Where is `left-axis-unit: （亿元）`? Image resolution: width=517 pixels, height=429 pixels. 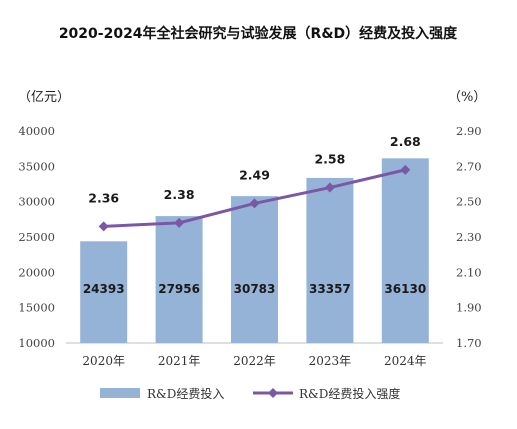
left-axis-unit: （亿元） is located at coordinates (44, 97).